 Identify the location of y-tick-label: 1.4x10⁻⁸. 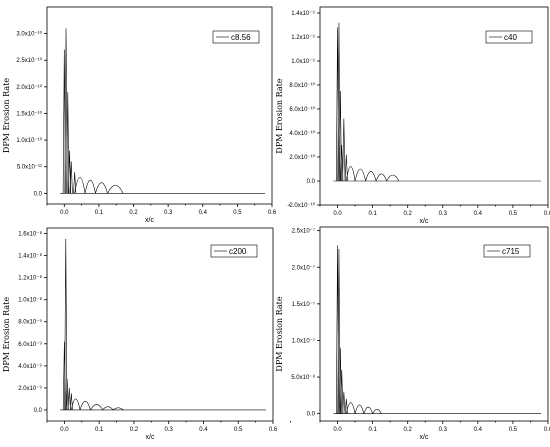
(30, 256).